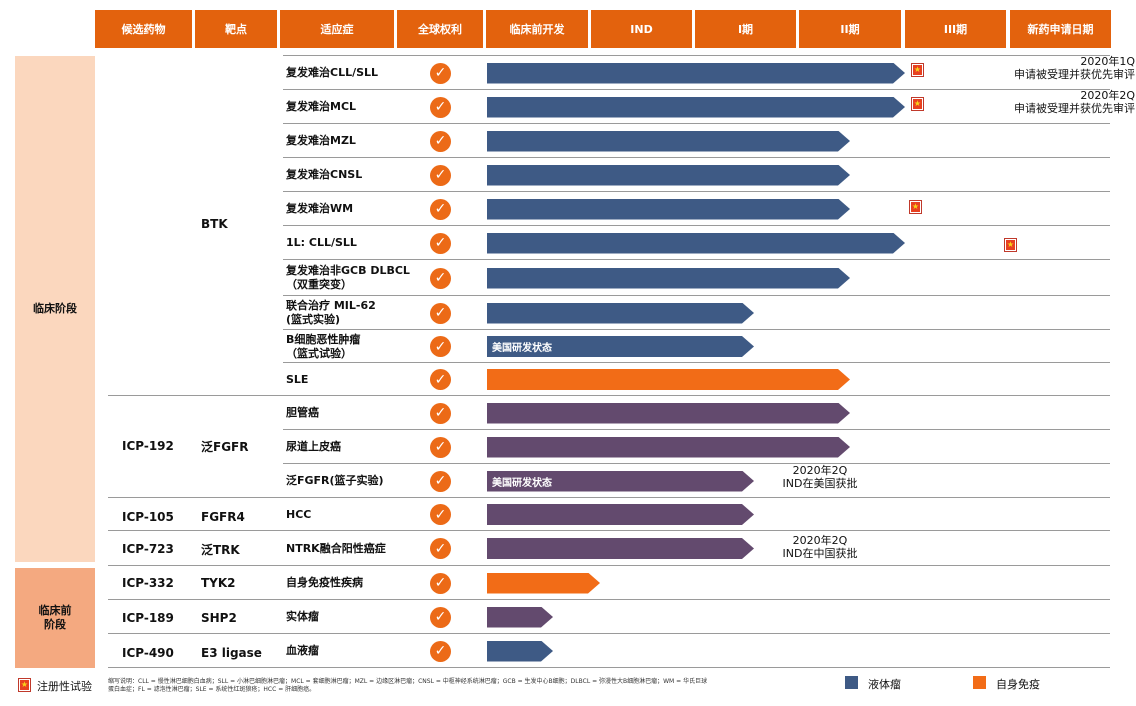 This screenshot has height=706, width=1136. I want to click on phase-preclinical: 临床前 阶段, so click(55, 618).